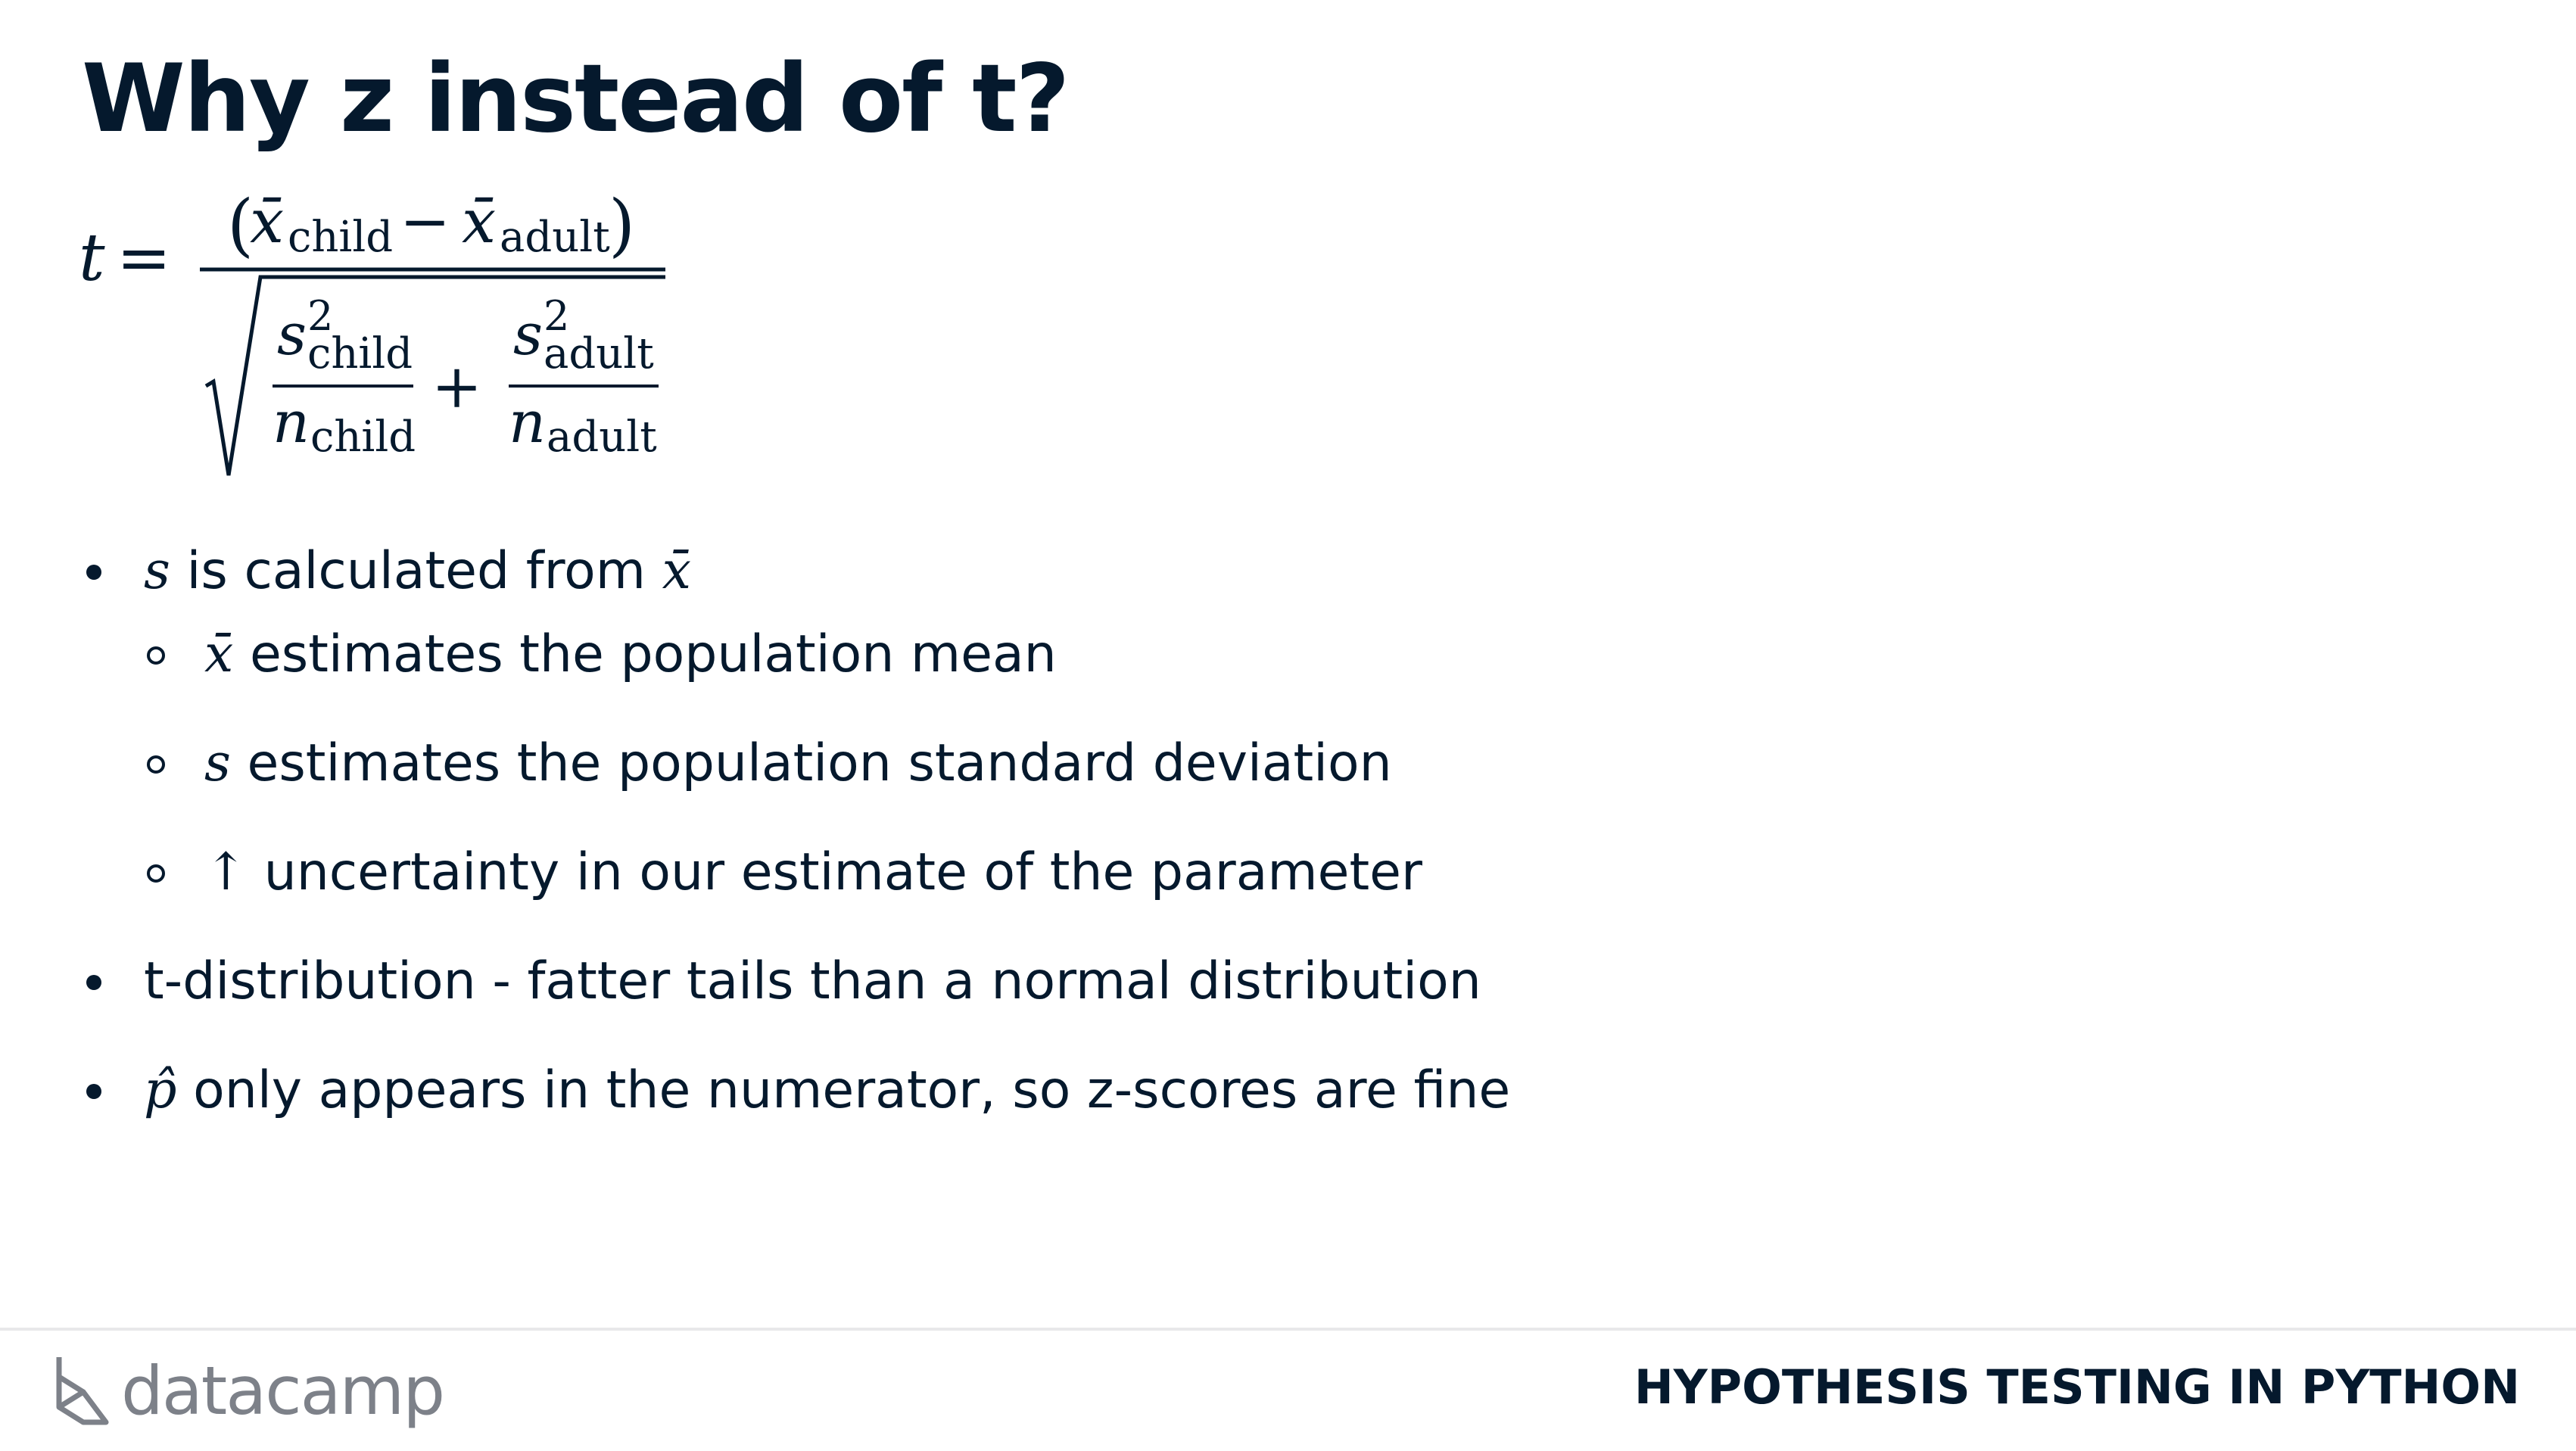  Describe the element at coordinates (645, 654) in the screenshot. I see `subbullet-text: estimates the population mean` at that location.